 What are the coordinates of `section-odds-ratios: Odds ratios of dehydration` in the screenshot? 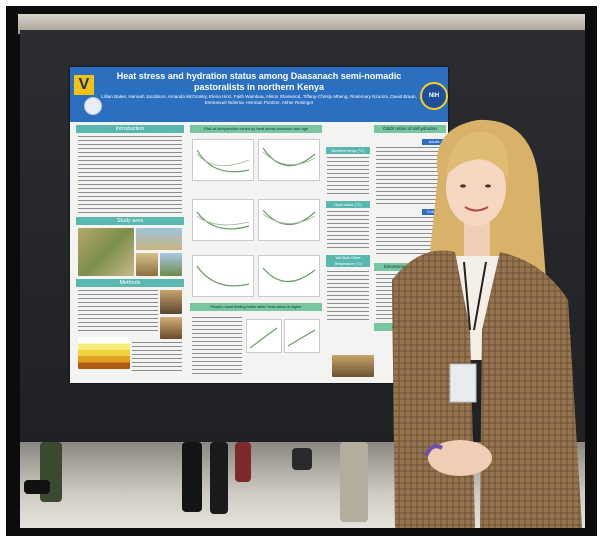 It's located at (410, 129).